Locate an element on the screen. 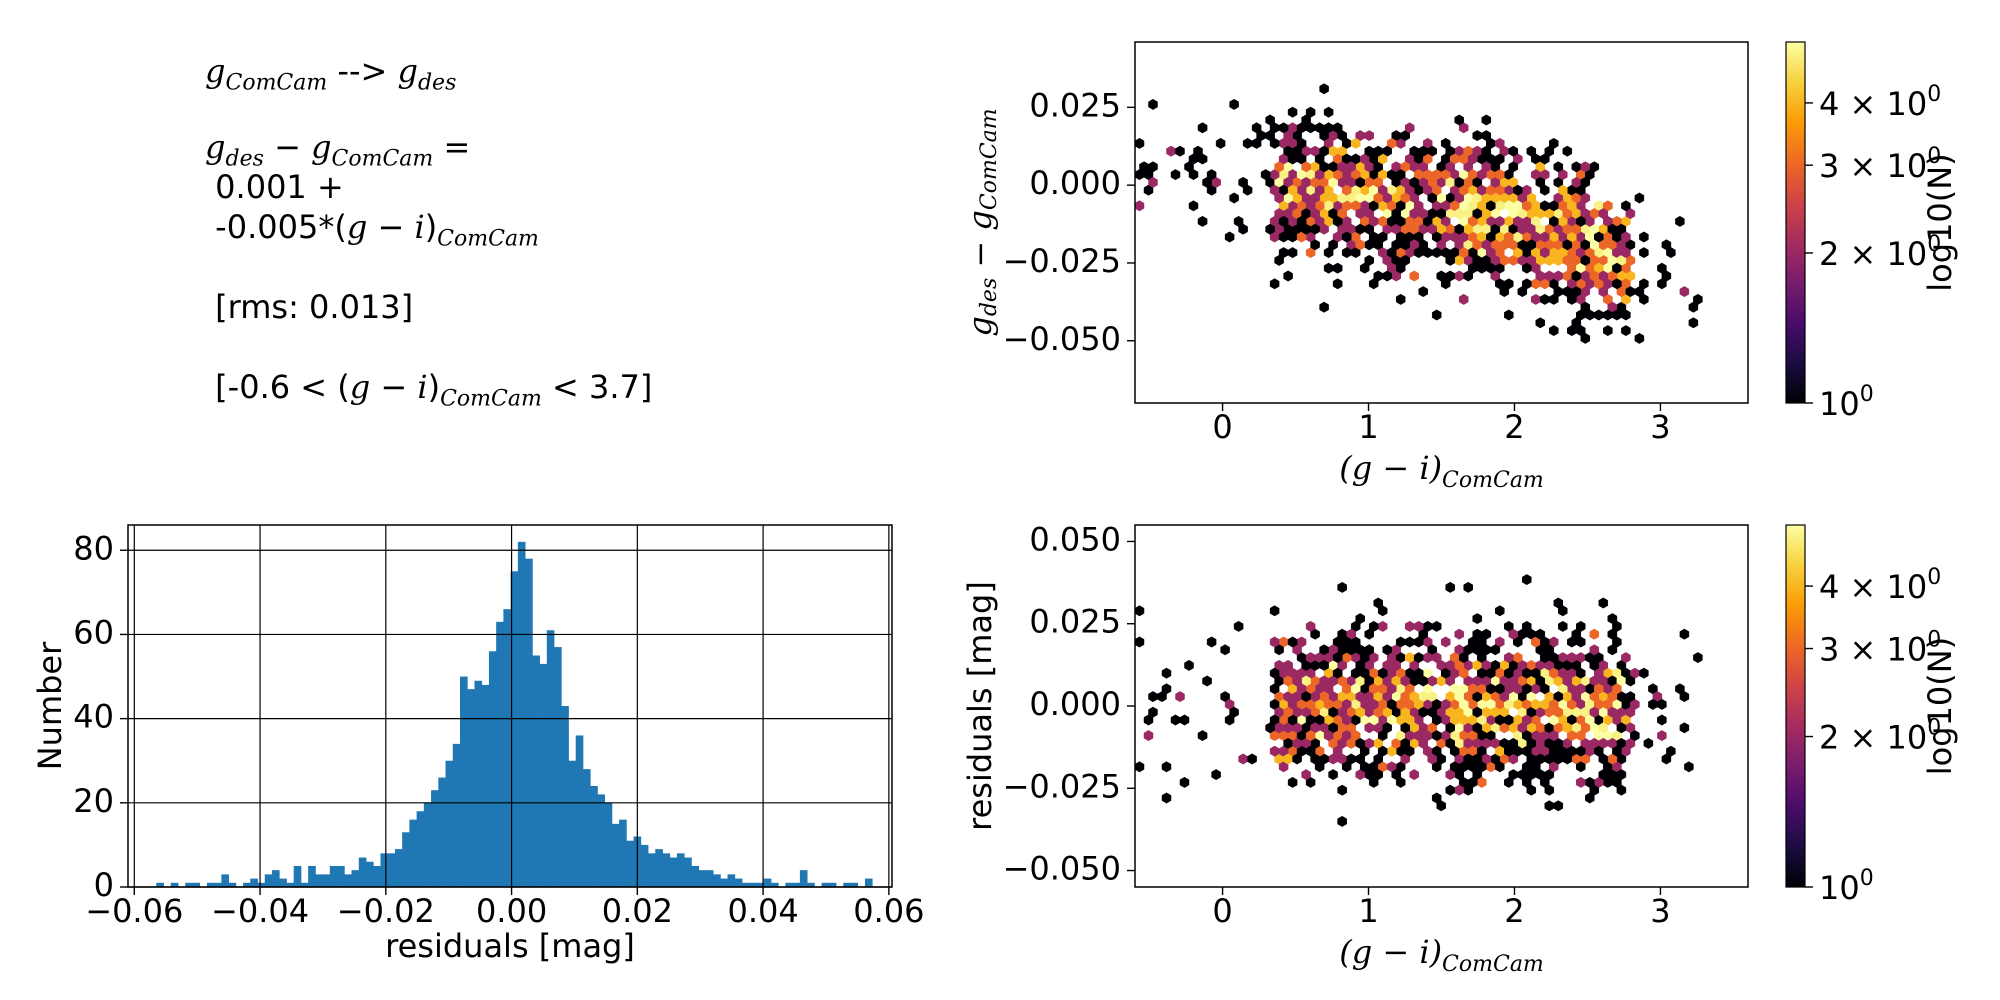 This screenshot has width=2000, height=1000. hexbin-ylabel: residuals [mag] is located at coordinates (980, 706).